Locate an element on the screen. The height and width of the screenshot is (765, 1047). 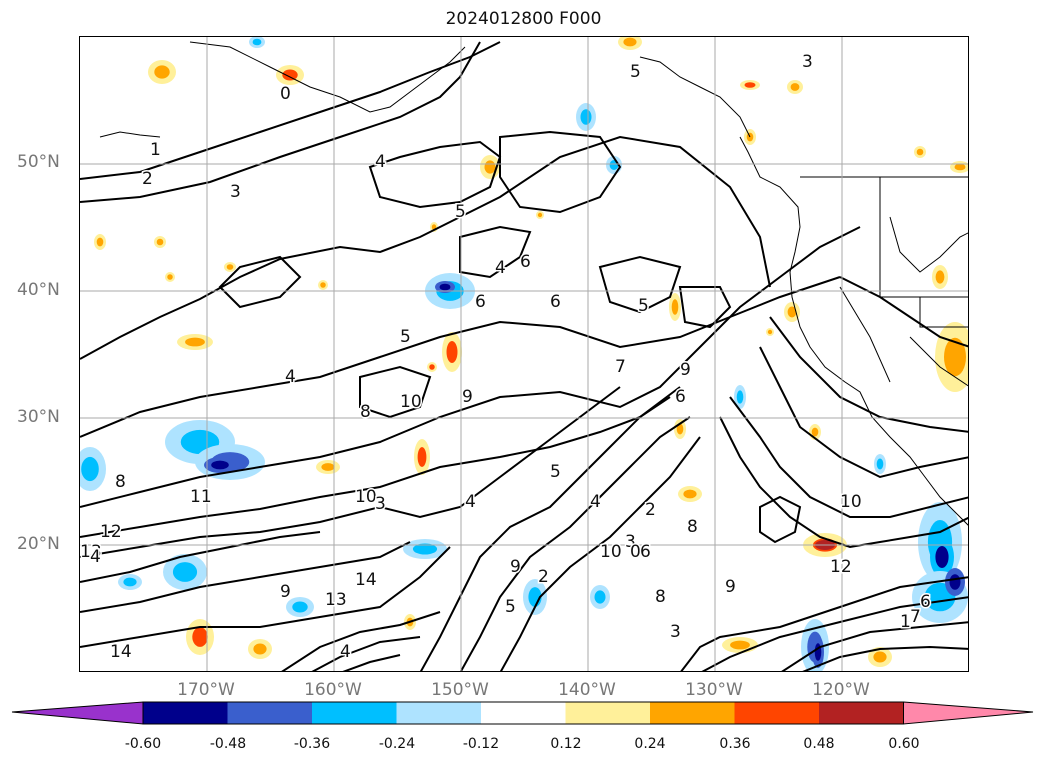
cb-tick: -0.48 is located at coordinates (228, 744).